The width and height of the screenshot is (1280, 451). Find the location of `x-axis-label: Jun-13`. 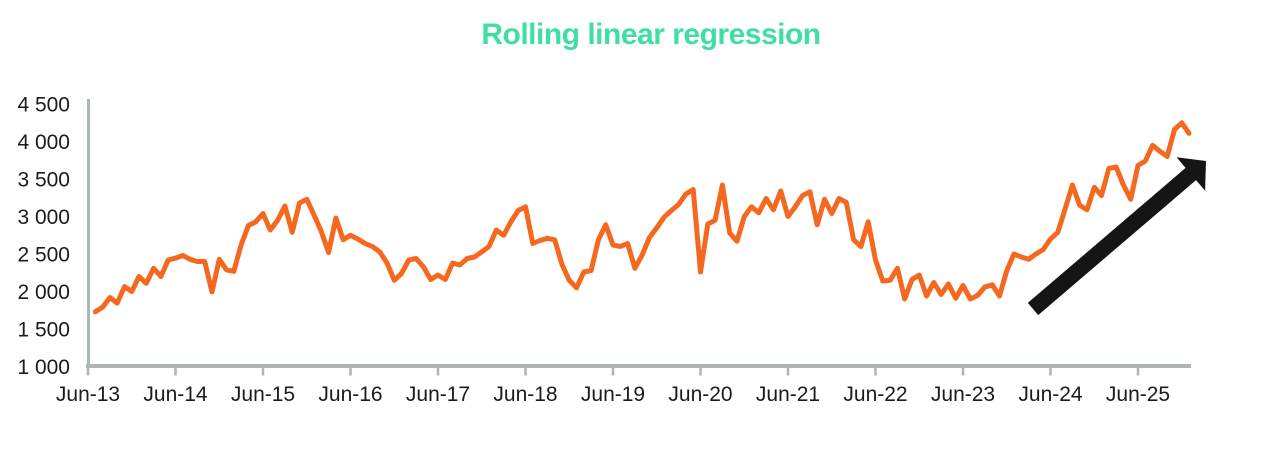

x-axis-label: Jun-13 is located at coordinates (88, 394).